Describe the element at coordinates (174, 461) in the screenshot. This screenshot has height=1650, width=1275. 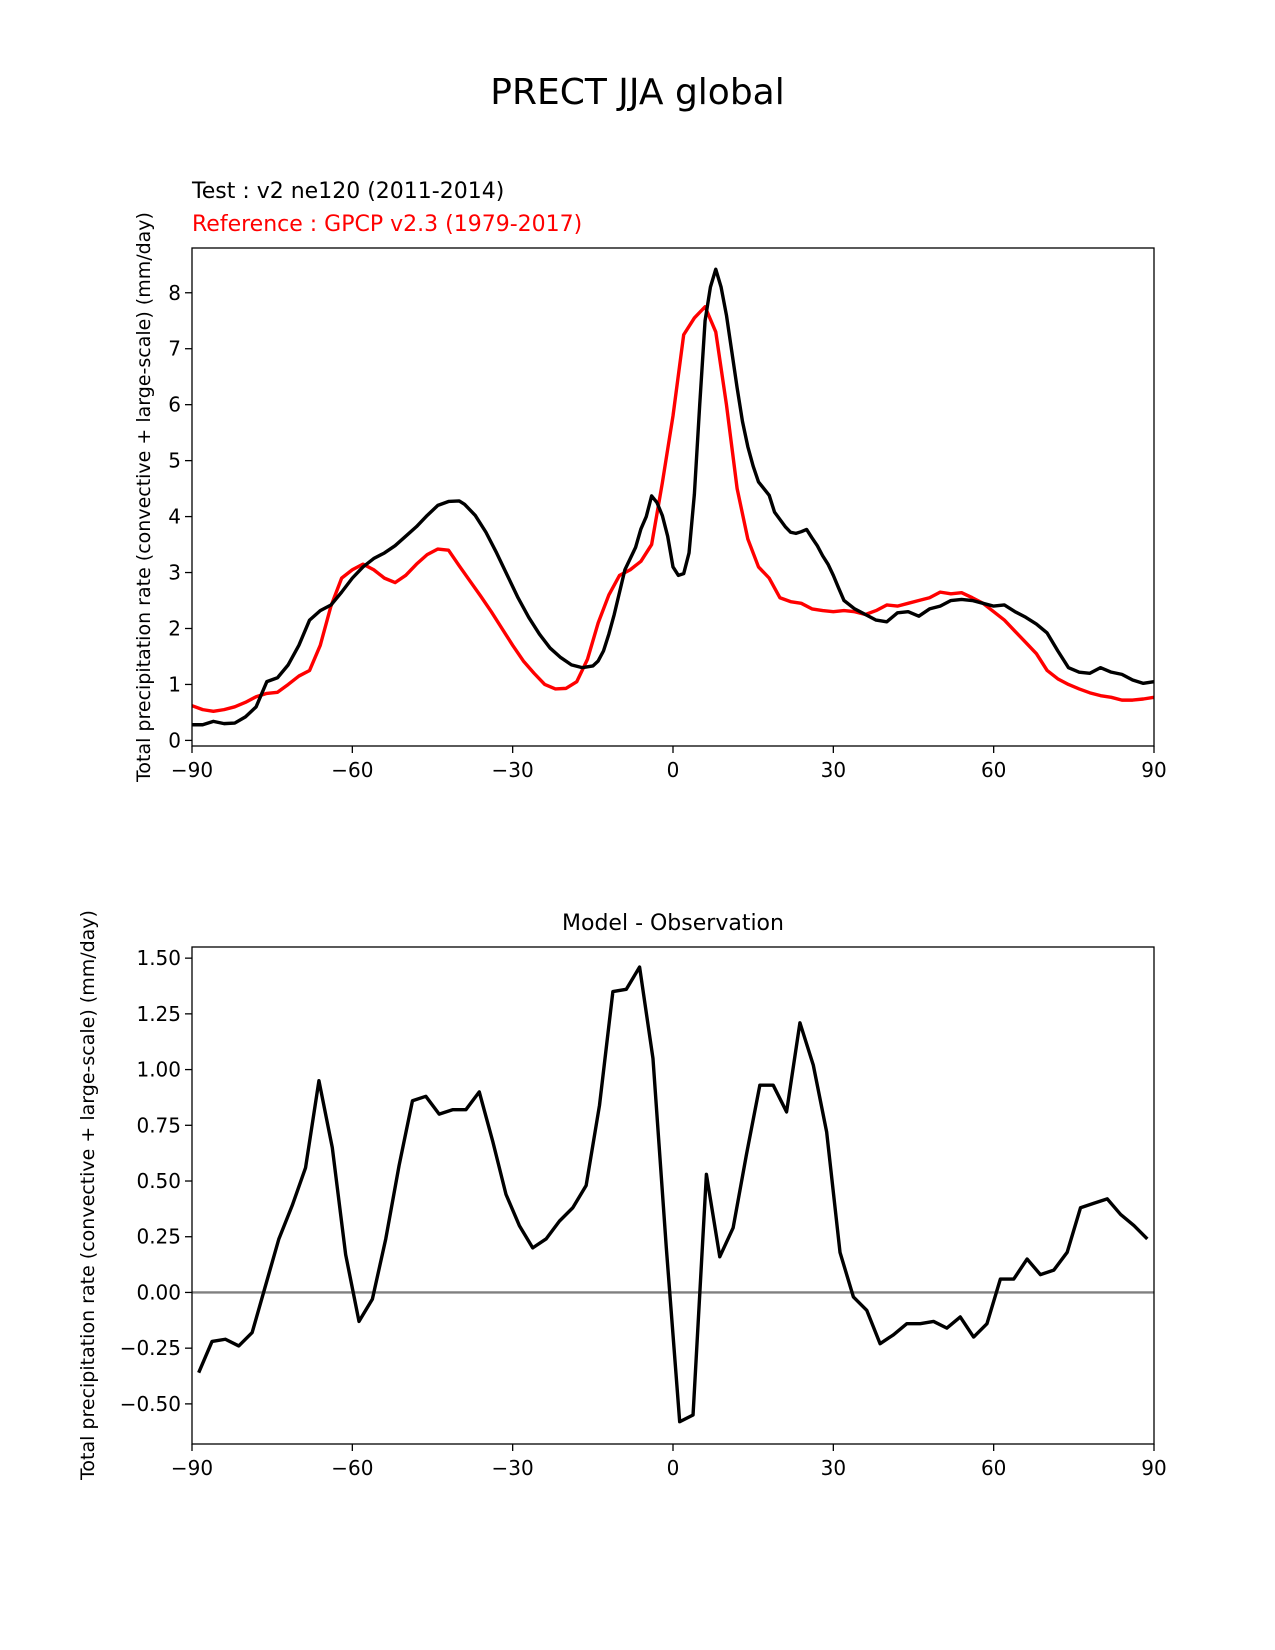
I see `top-chart-y-tick-label: 5` at that location.